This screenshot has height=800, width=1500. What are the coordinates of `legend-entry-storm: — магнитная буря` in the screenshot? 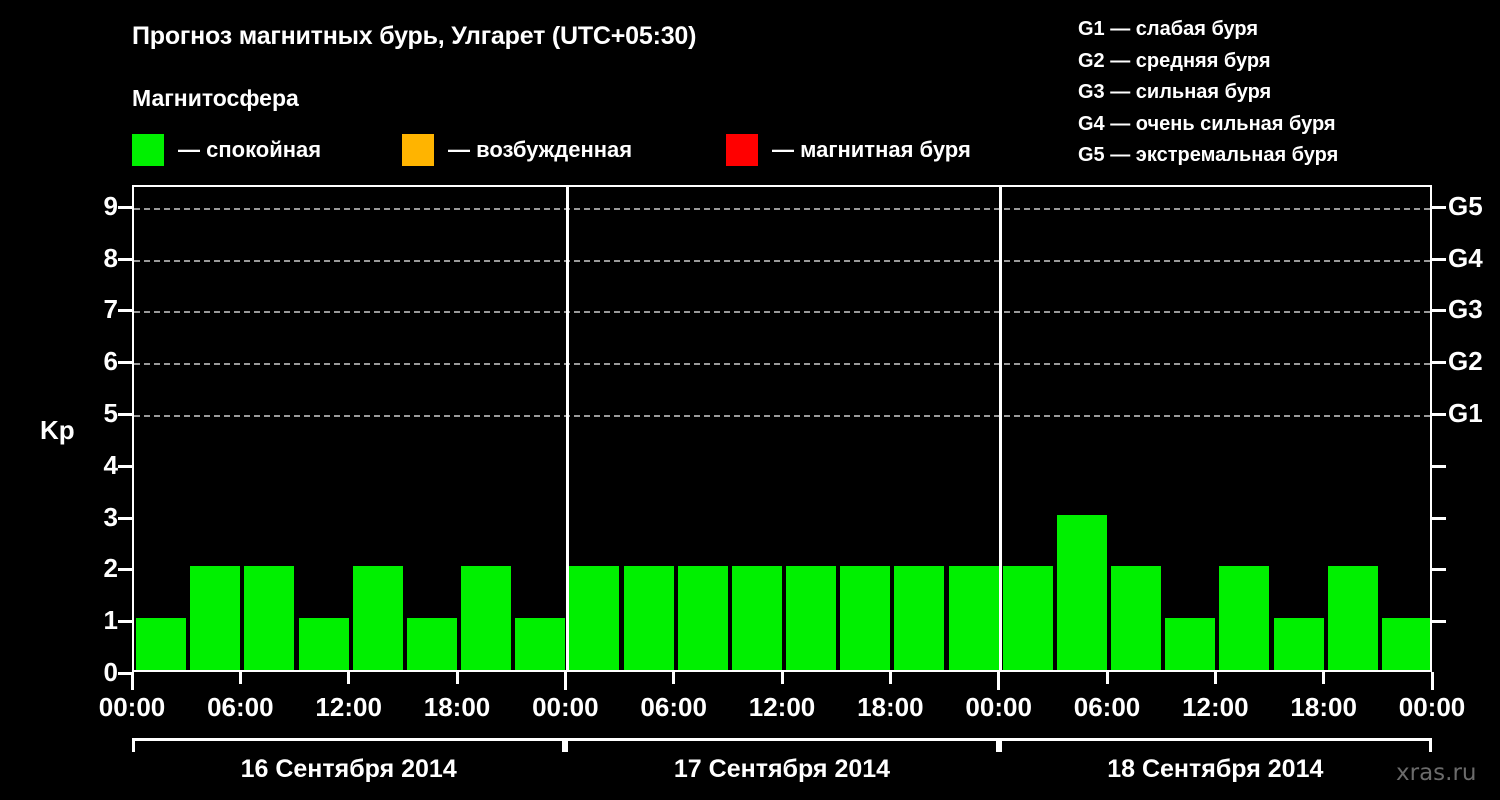 It's located at (848, 150).